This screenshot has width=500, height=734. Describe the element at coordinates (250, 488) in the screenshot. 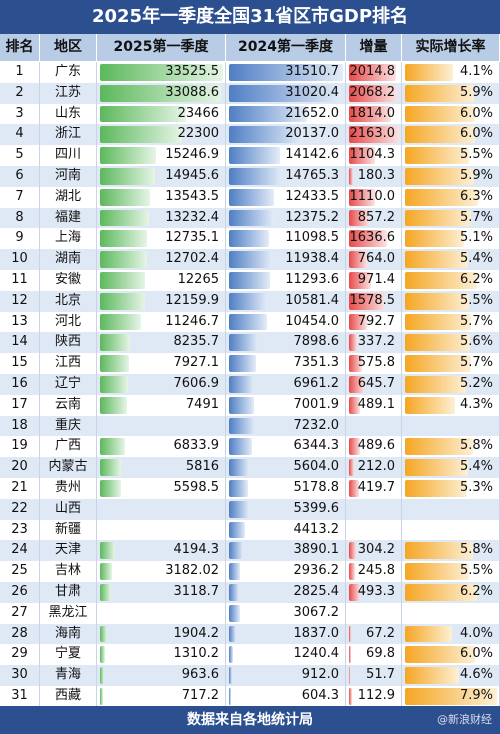

I see `table-row: 21 贵州 5598.5 5178.8 419.7 5.3%` at that location.